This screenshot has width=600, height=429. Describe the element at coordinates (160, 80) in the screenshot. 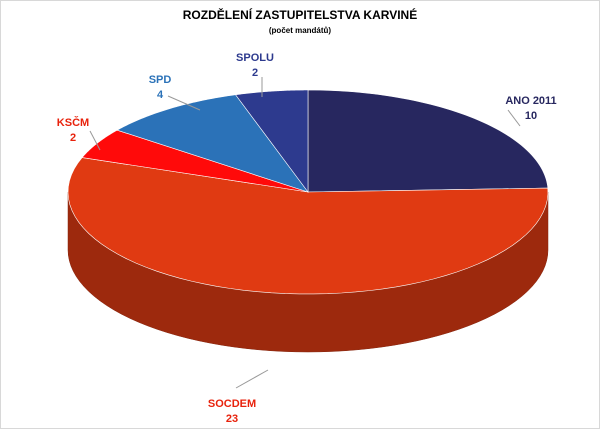

I see `data-label-name: SPD` at that location.